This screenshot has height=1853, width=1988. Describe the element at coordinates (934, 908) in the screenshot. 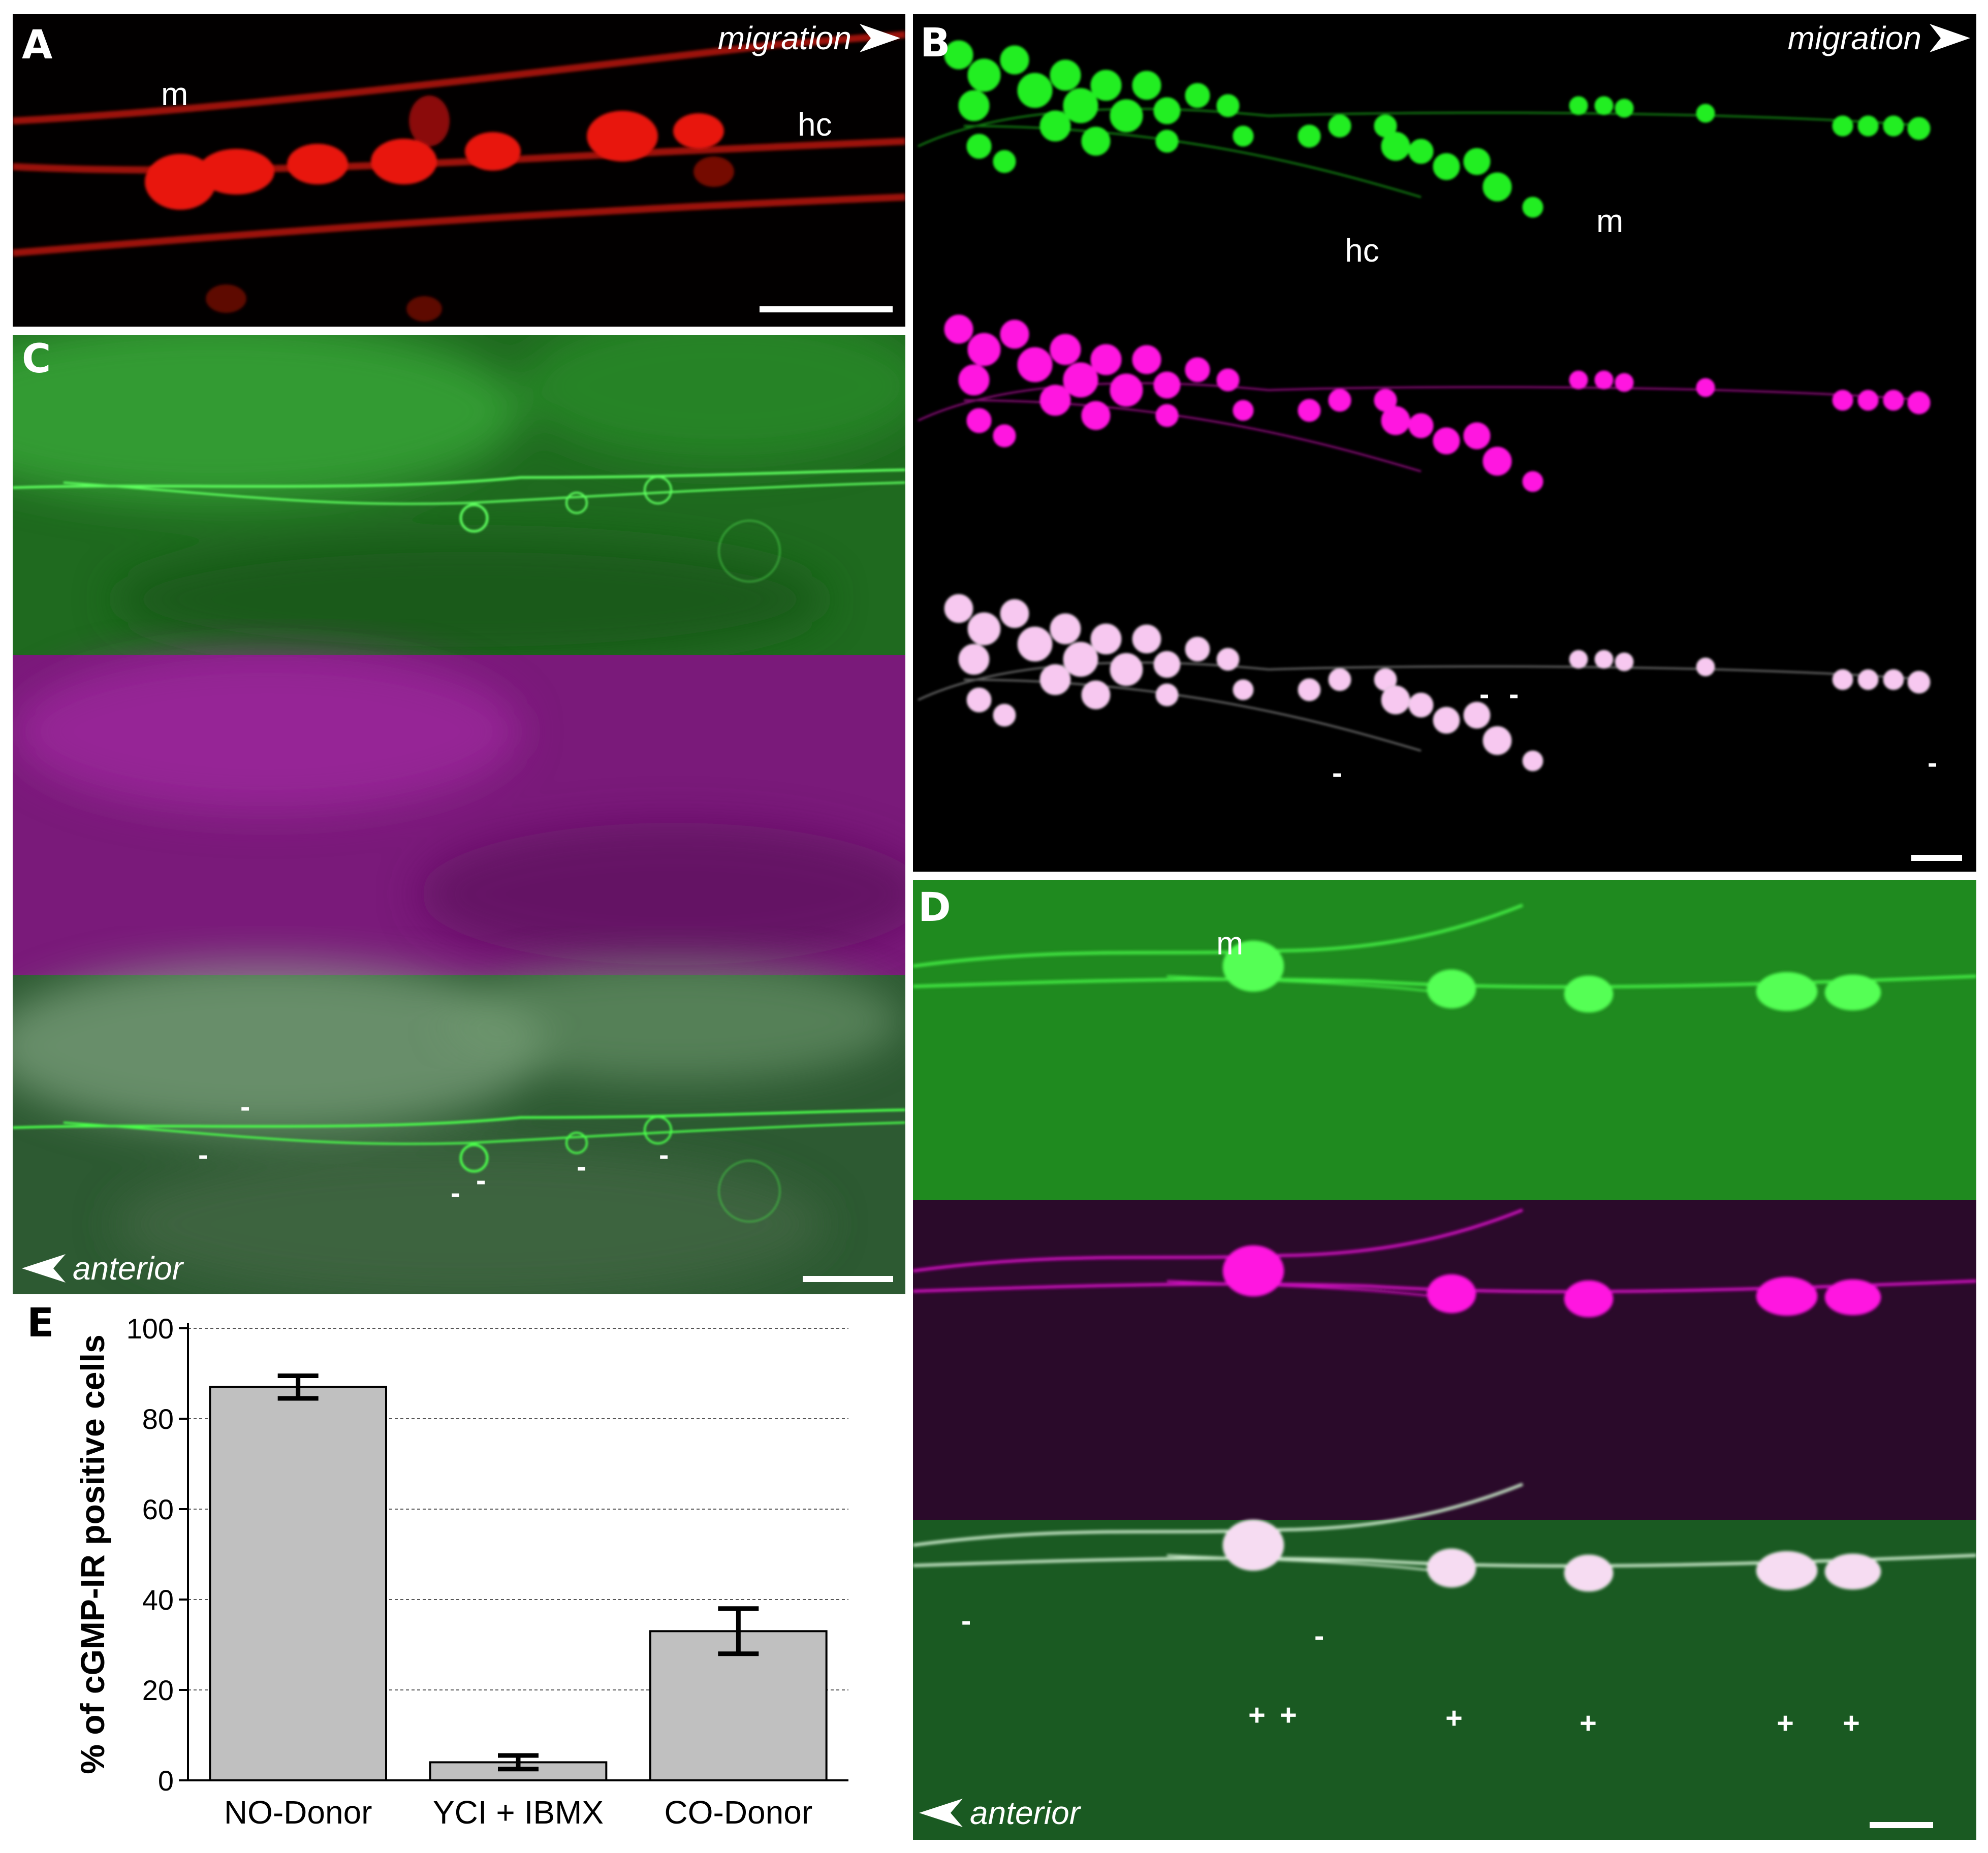

I see `panel-d-label: D` at that location.